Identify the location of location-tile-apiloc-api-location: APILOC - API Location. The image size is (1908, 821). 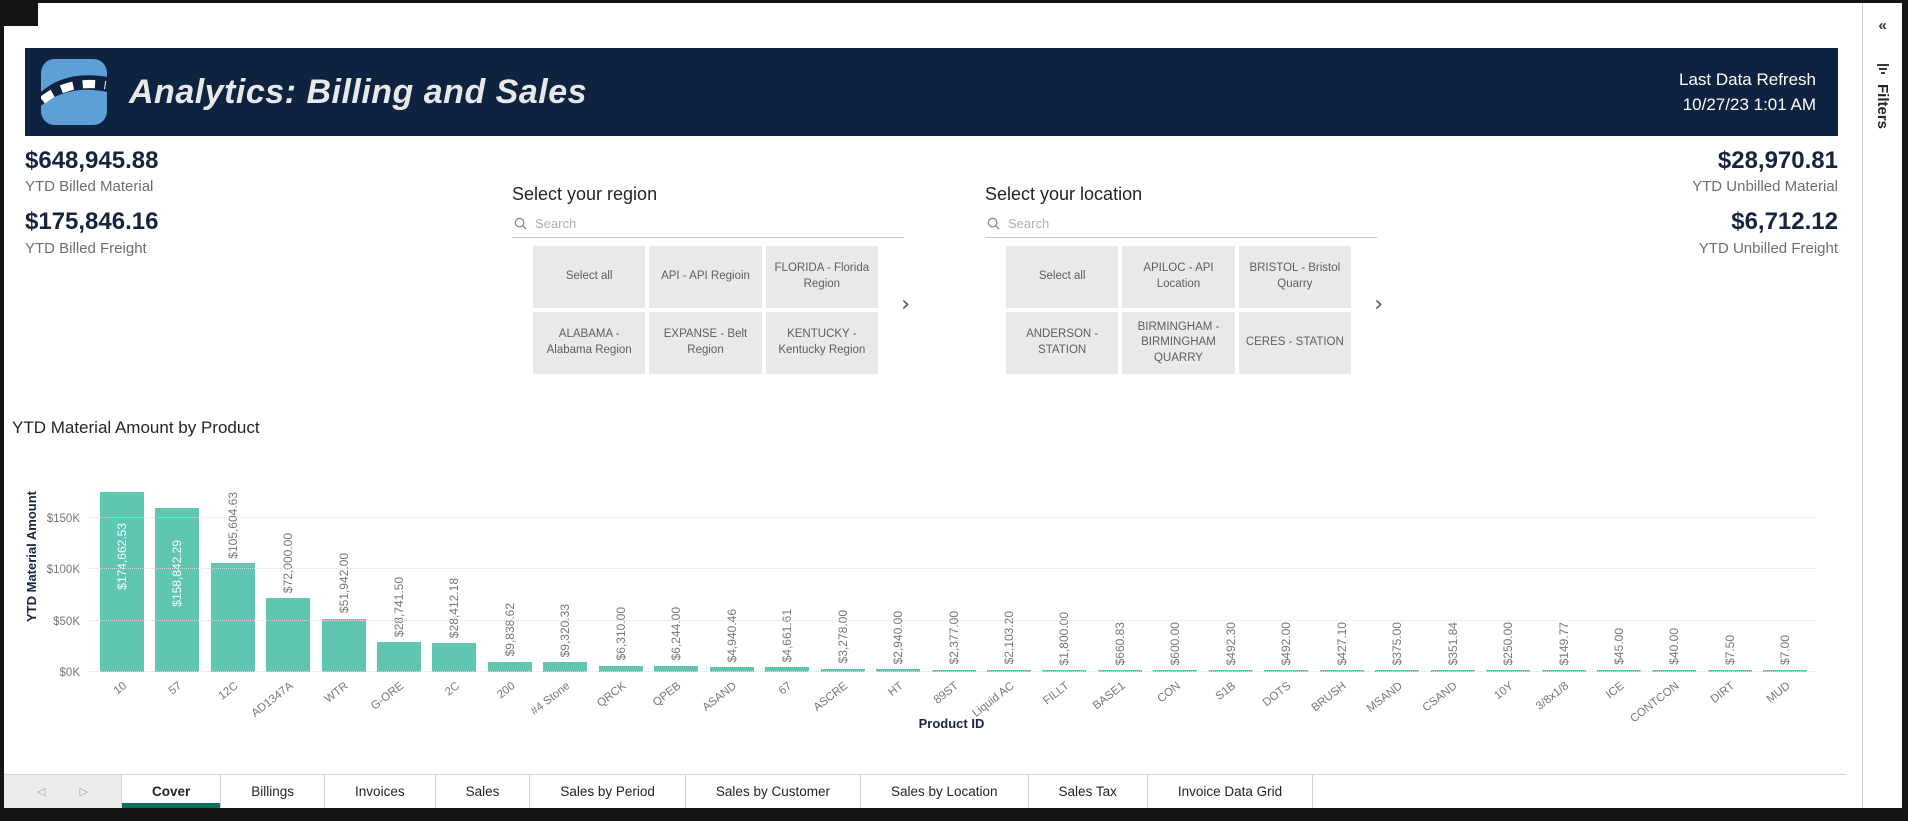
(1178, 277).